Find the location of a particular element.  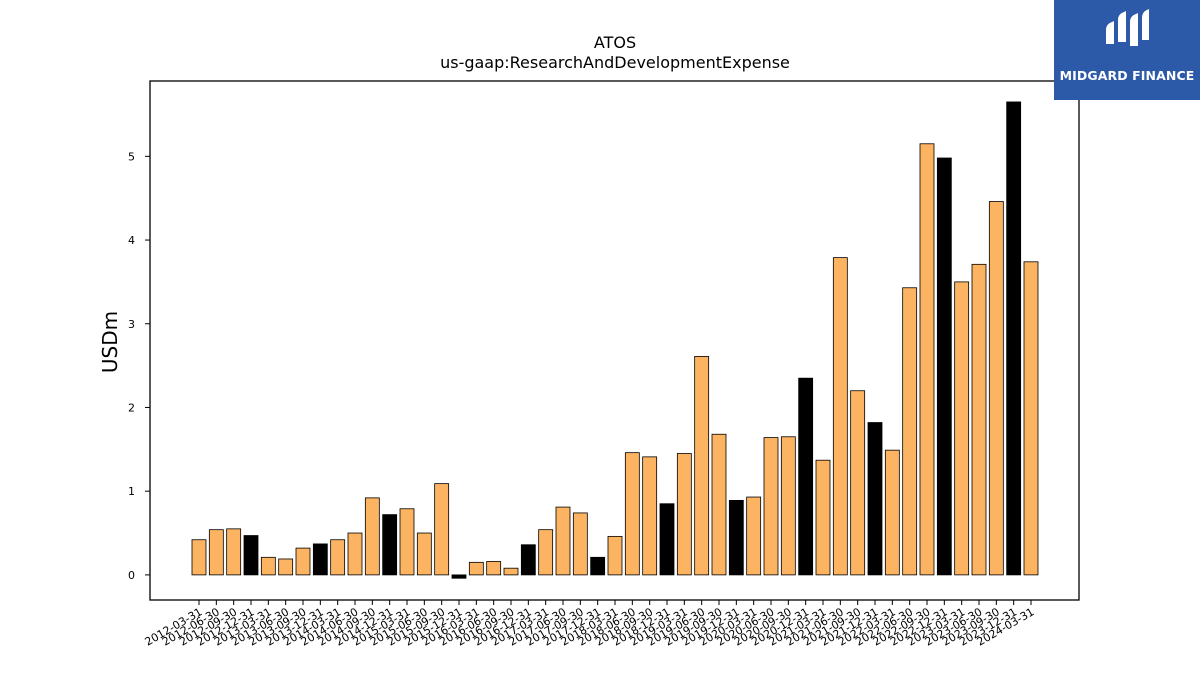

y-tick-label: 0 is located at coordinates (131, 575).